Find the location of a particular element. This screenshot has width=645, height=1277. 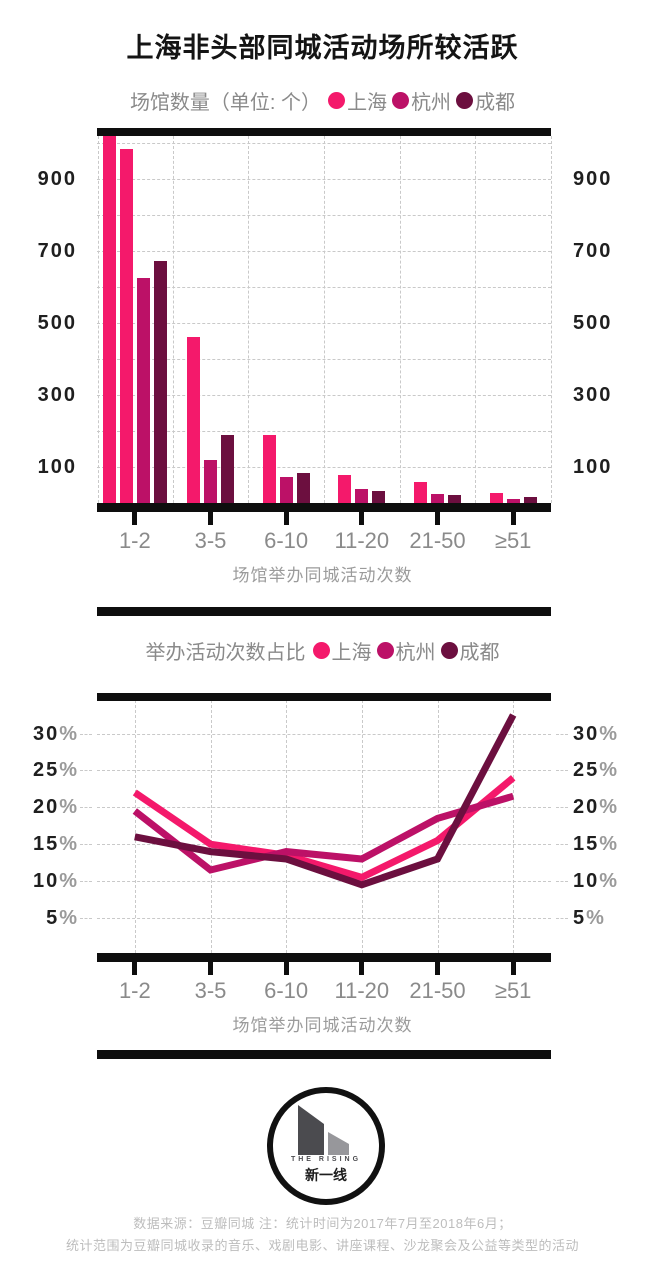

ytick-label-right: 500 is located at coordinates (593, 323).